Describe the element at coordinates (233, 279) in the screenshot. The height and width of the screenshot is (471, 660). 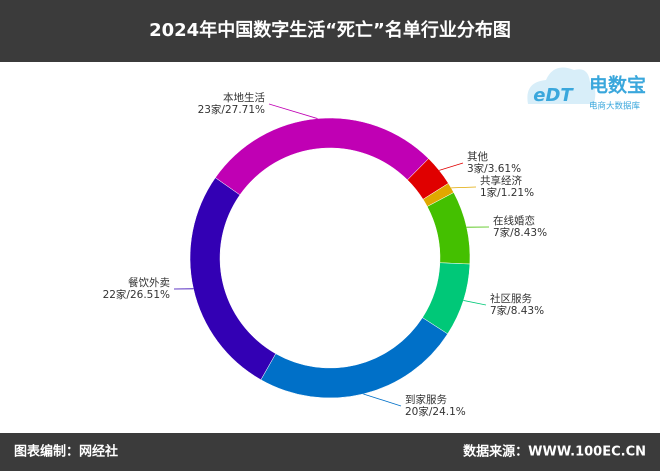
I see `donut-segment` at that location.